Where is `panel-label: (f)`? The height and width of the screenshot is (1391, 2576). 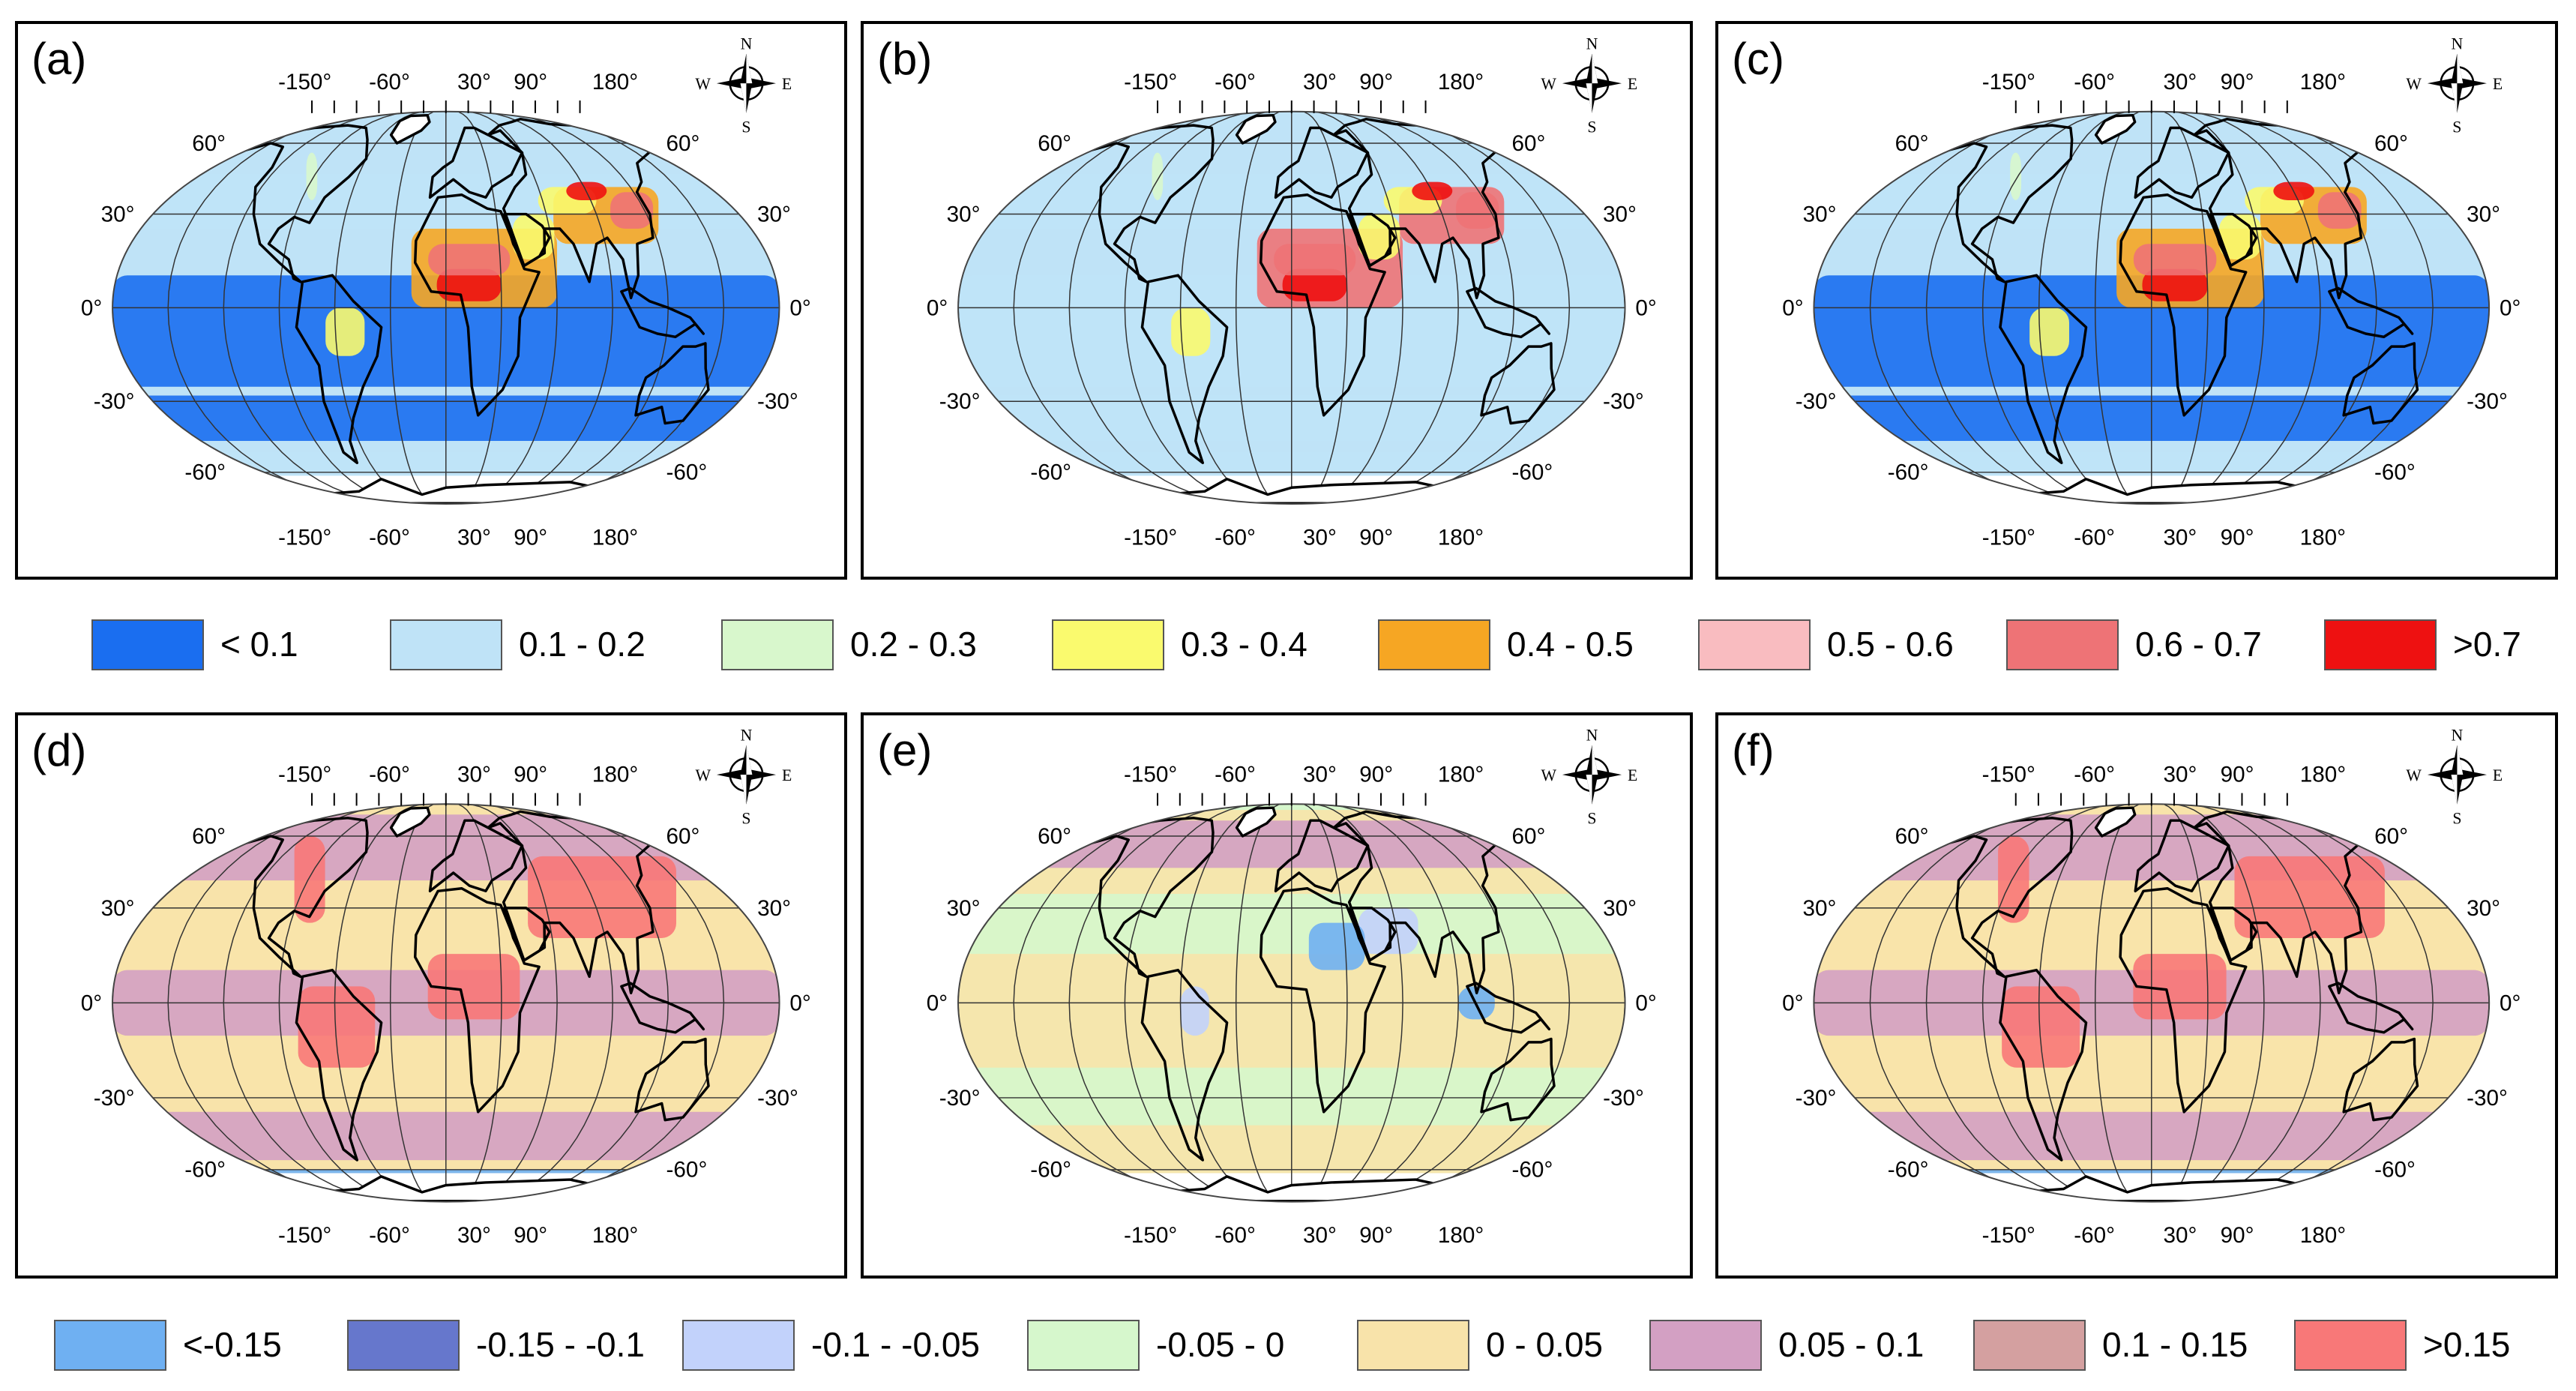
panel-label: (f) is located at coordinates (1753, 750).